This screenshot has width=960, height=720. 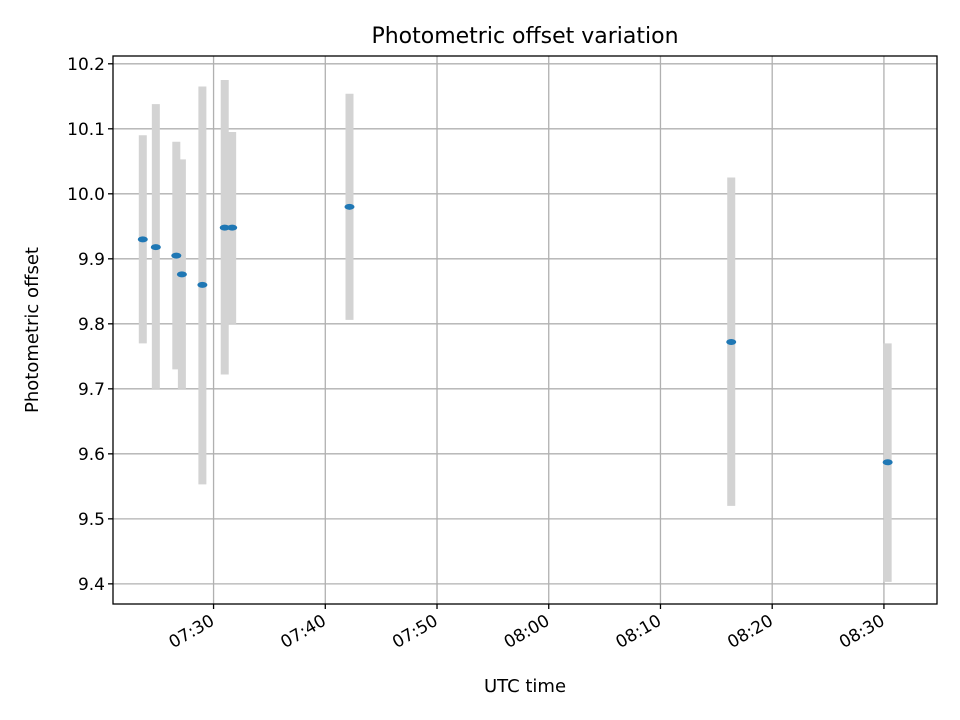 What do you see at coordinates (91, 585) in the screenshot?
I see `y-tick-label: 9.4` at bounding box center [91, 585].